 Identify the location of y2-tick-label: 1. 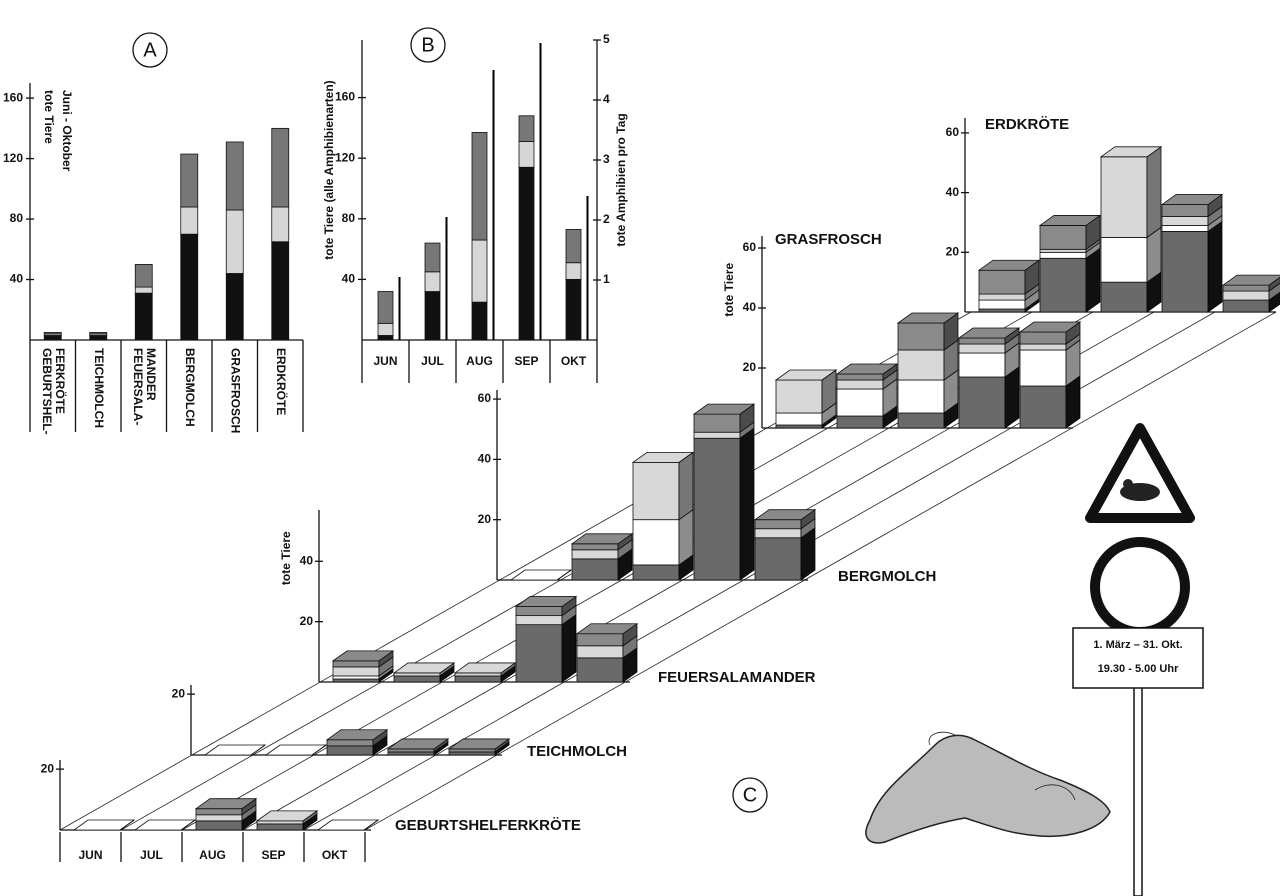
(606, 279).